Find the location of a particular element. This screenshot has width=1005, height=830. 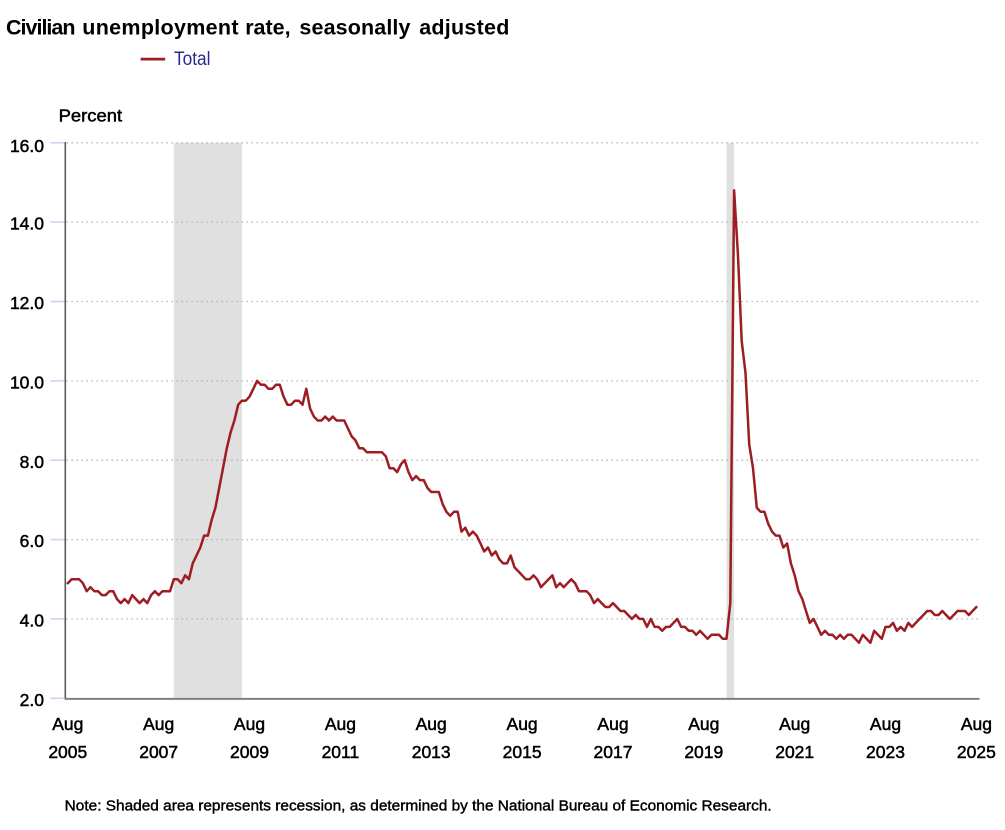

svg-text: rate, is located at coordinates (267, 27).